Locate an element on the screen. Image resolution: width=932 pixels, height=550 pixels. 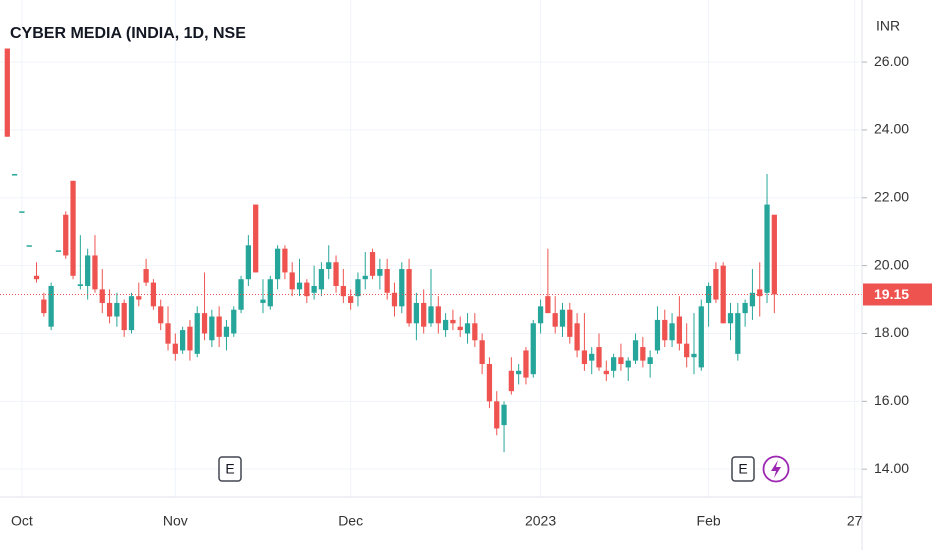
y-axis-label: INR is located at coordinates (888, 26).